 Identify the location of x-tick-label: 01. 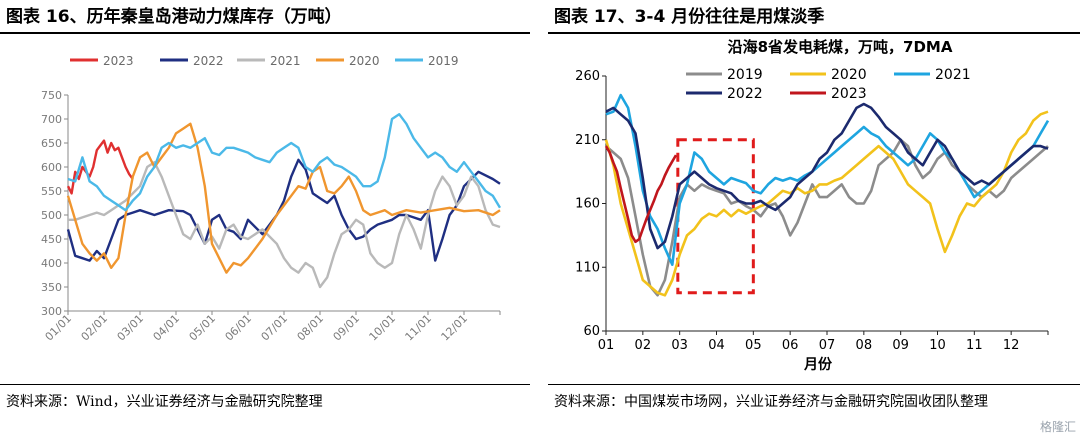
(606, 345).